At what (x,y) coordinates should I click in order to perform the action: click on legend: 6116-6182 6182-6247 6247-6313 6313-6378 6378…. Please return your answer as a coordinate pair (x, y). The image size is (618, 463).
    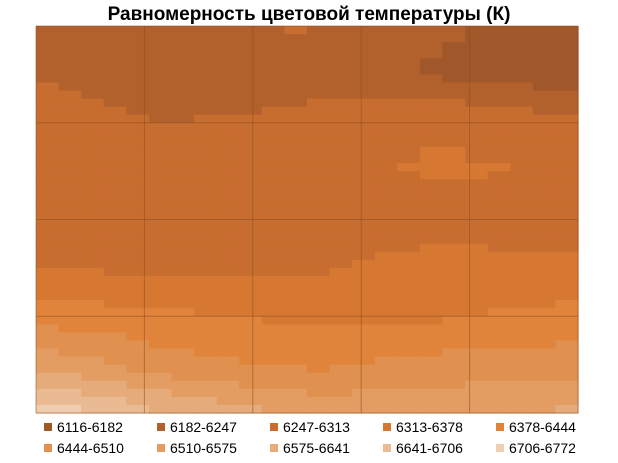
    Looking at the image, I should click on (331, 437).